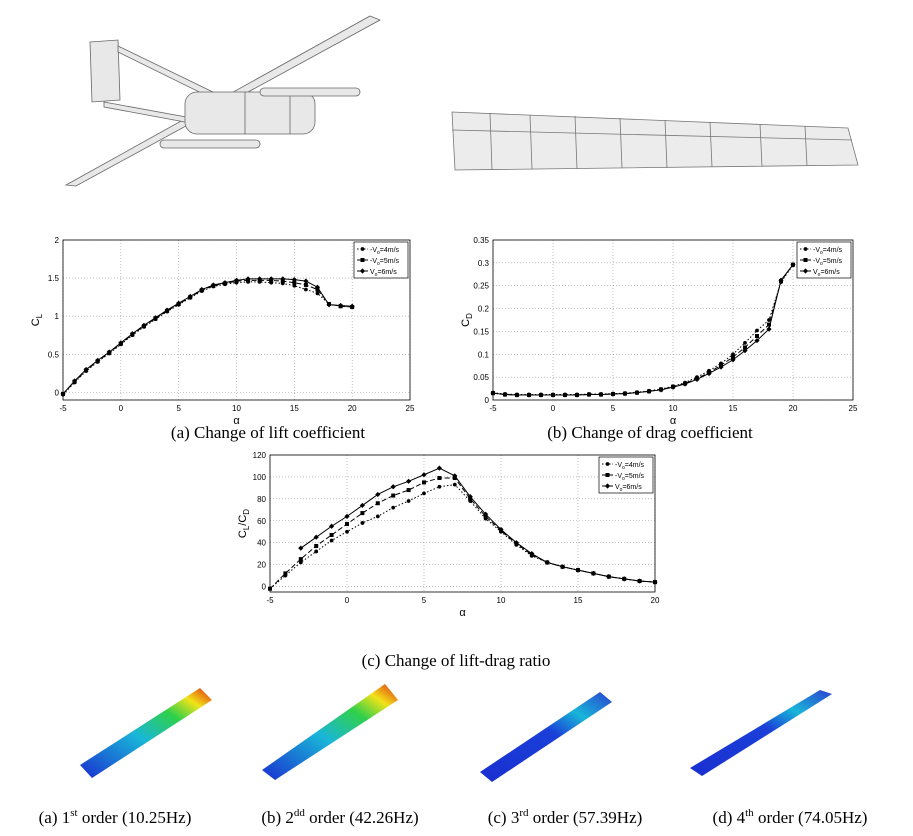 The width and height of the screenshot is (913, 836). What do you see at coordinates (115, 817) in the screenshot?
I see `mode-caption: (a) 1st order (10.25Hz)` at bounding box center [115, 817].